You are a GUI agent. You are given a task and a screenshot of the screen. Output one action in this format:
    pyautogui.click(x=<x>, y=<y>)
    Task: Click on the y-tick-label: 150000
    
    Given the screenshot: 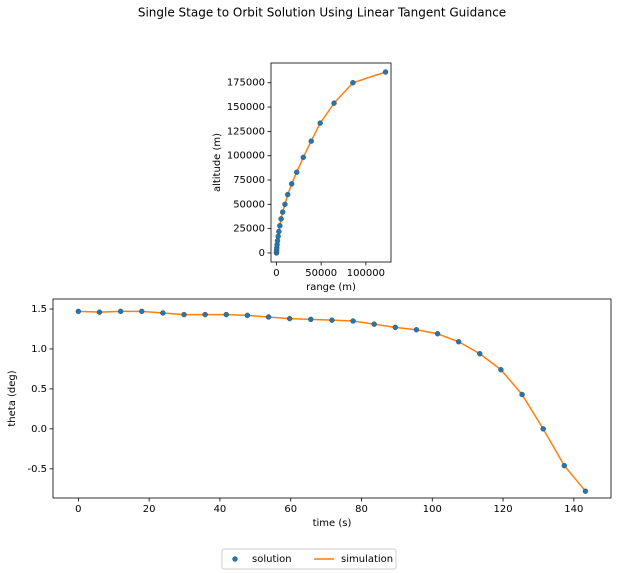 What is the action you would take?
    pyautogui.click(x=246, y=107)
    